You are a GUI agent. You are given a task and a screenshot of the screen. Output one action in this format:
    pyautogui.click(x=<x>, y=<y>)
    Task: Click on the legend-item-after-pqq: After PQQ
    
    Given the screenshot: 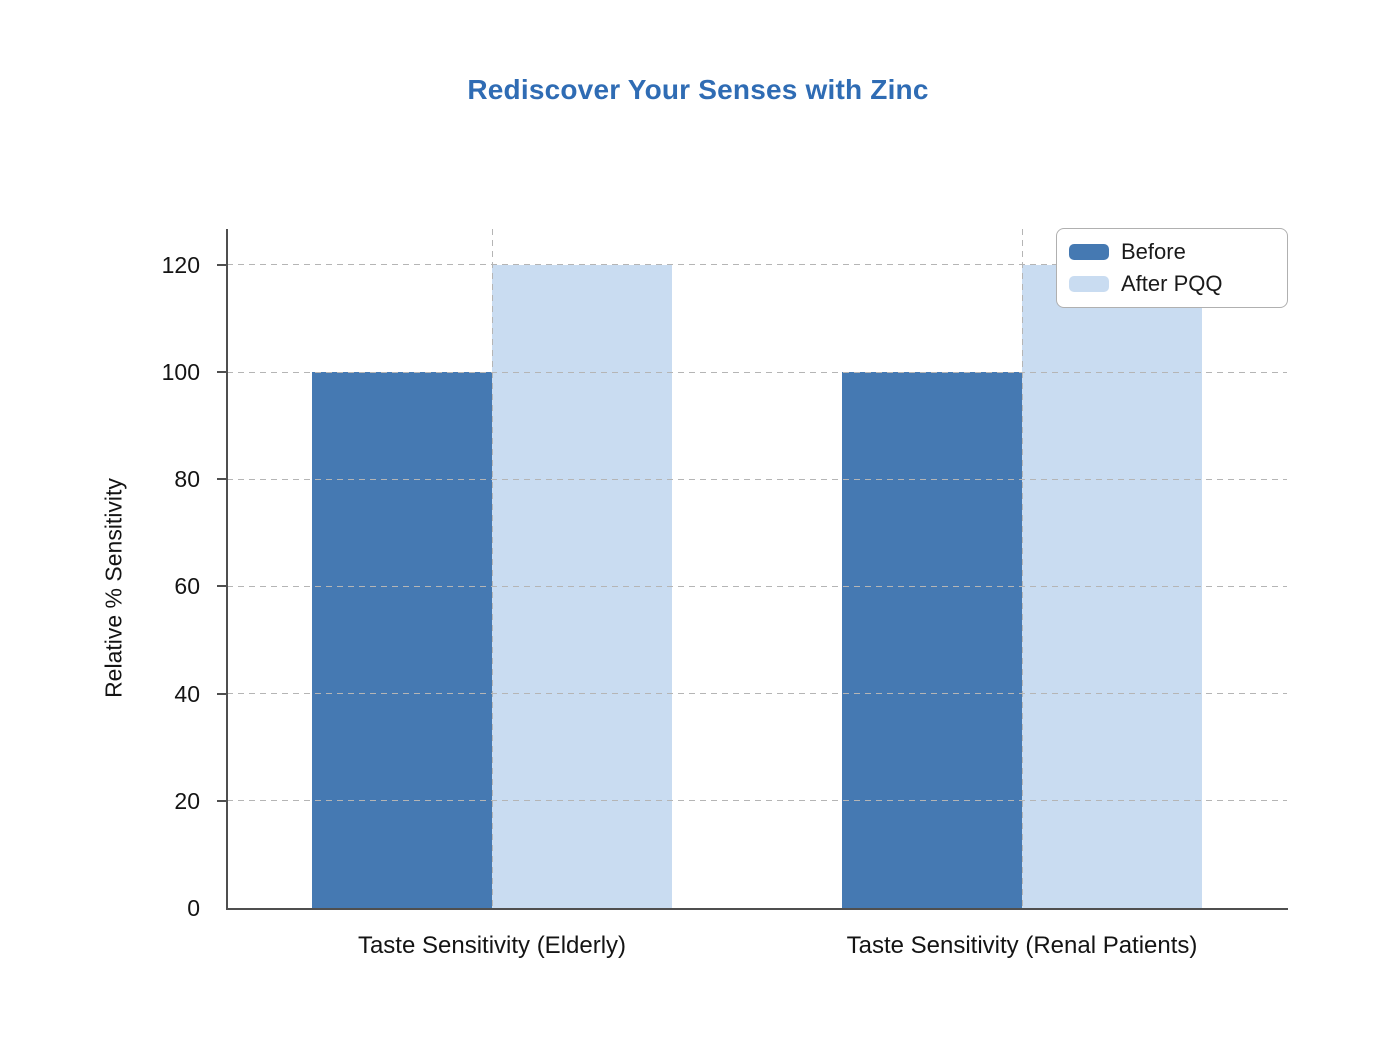 What is the action you would take?
    pyautogui.click(x=1172, y=284)
    